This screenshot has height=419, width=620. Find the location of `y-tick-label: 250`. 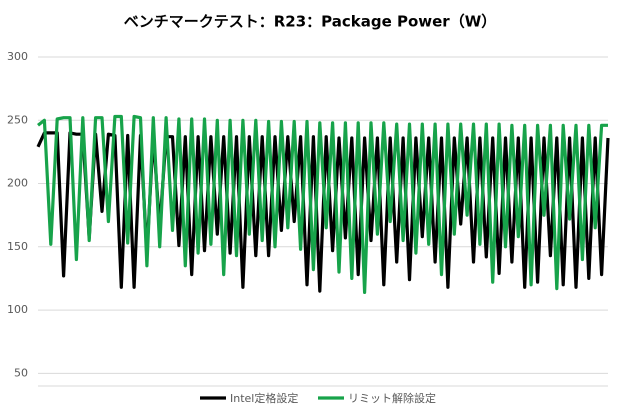

y-tick-label: 250 is located at coordinates (17, 119).